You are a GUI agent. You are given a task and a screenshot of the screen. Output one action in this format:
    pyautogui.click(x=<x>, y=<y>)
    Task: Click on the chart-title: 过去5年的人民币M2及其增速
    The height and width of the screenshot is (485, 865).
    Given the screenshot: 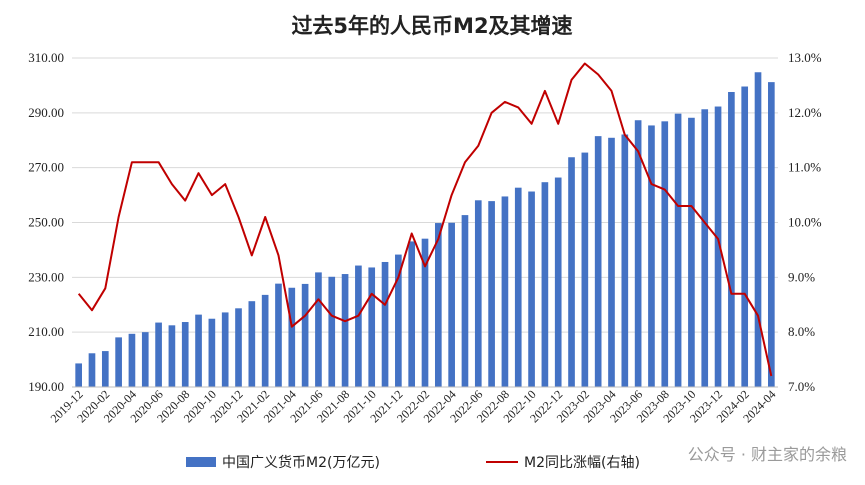 What is the action you would take?
    pyautogui.click(x=431, y=26)
    